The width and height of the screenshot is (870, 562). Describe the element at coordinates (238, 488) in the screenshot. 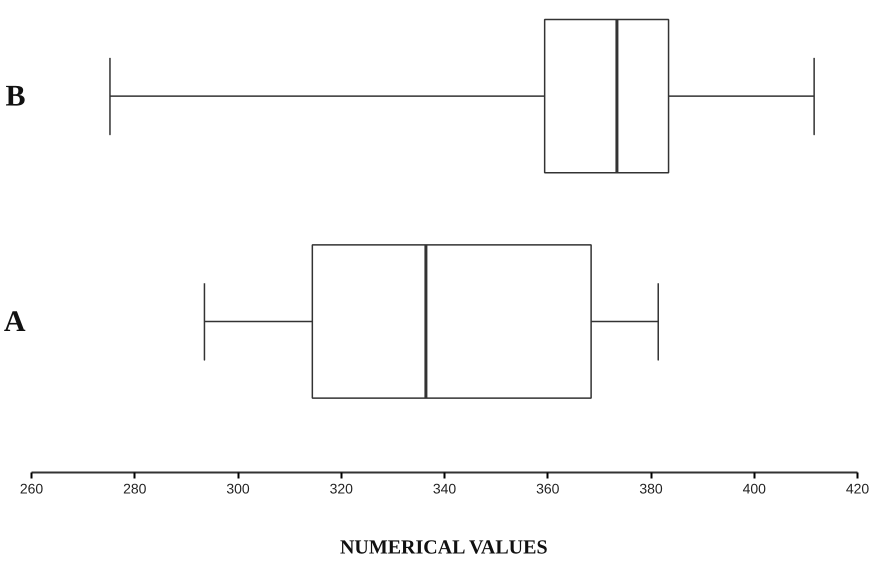

I see `x-tick-label: 300` at that location.